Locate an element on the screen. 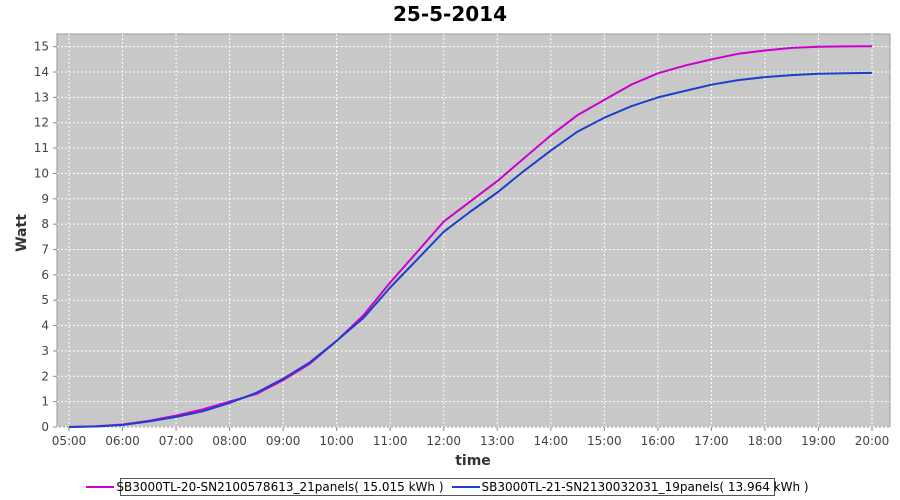 The width and height of the screenshot is (900, 500). y-tick-label: 15 is located at coordinates (41, 47).